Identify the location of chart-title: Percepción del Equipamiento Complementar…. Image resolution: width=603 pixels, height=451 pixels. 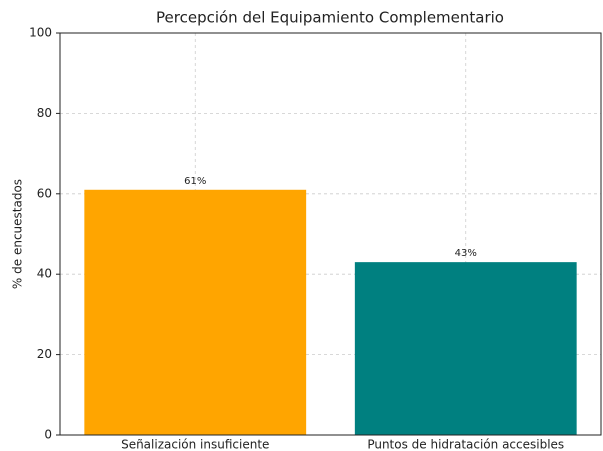
(330, 18).